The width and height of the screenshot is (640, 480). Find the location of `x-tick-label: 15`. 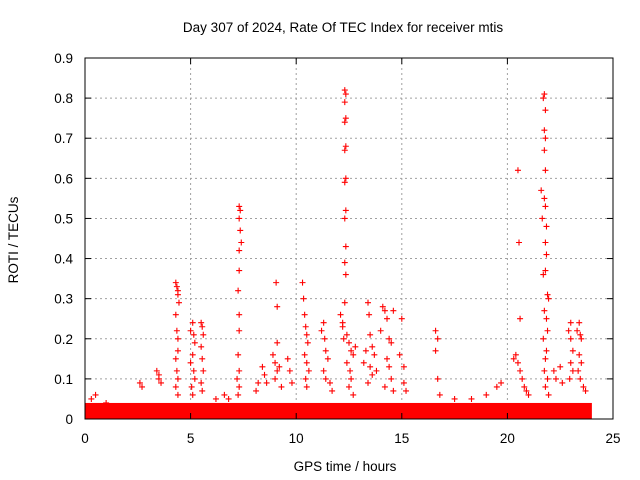

x-tick-label: 15 is located at coordinates (401, 438).